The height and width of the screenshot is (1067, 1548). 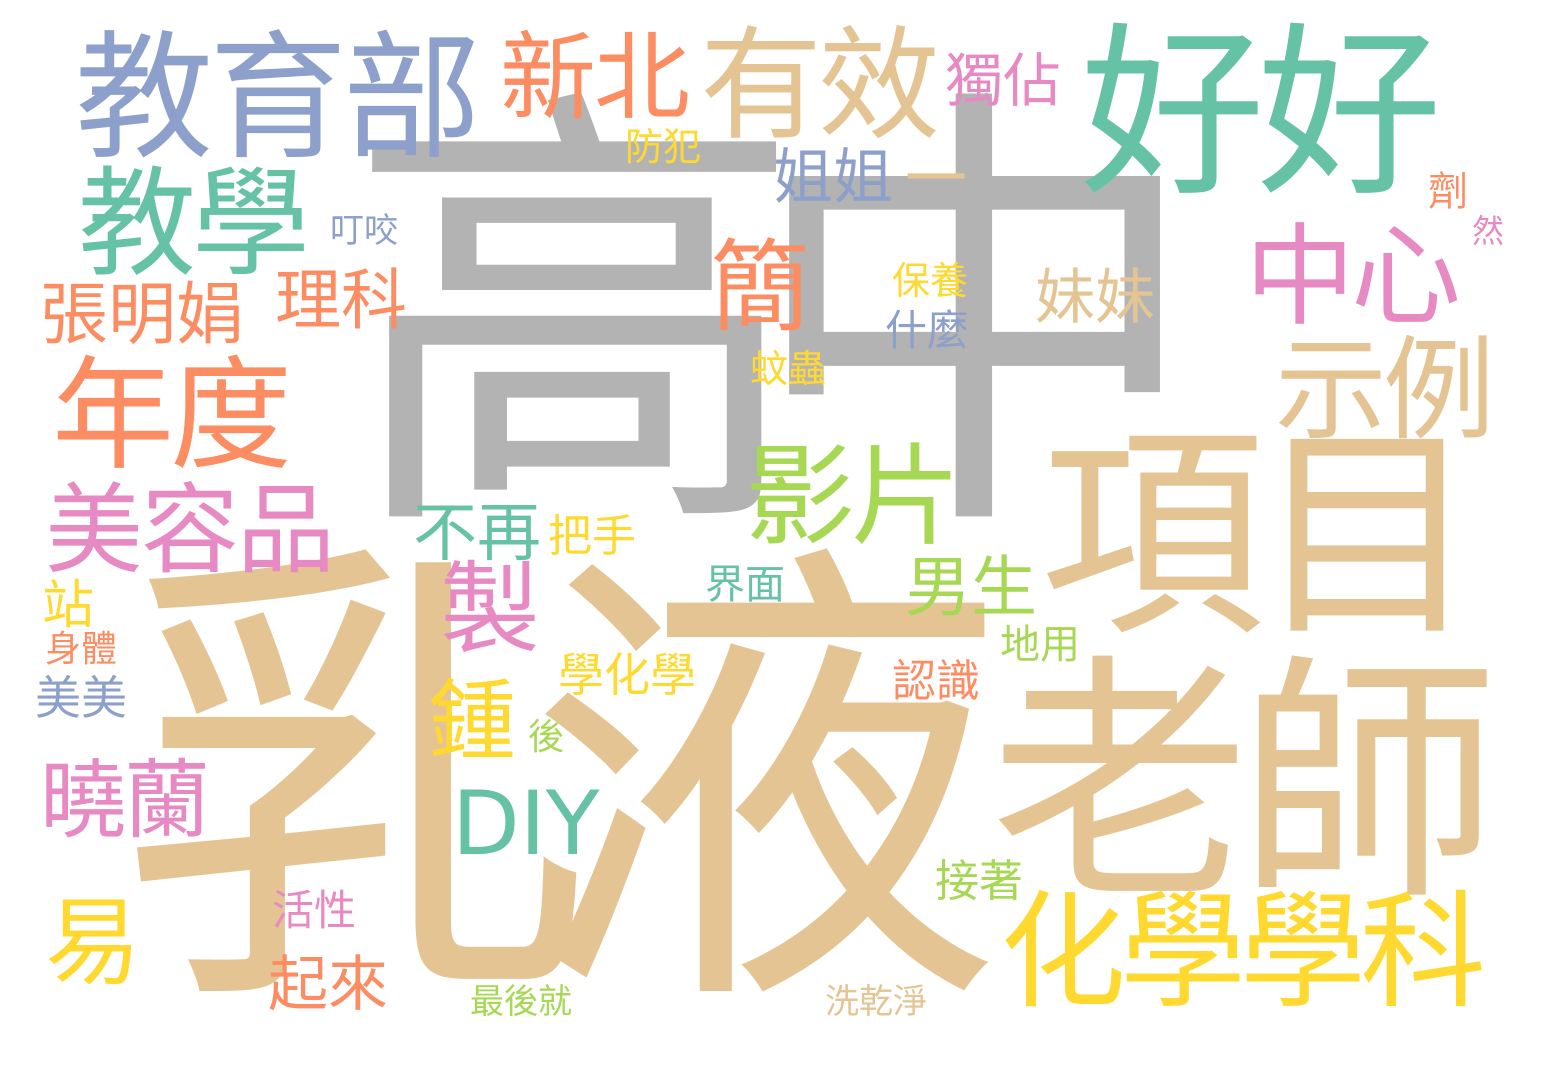 What do you see at coordinates (341, 300) in the screenshot?
I see `word-like: 理科` at bounding box center [341, 300].